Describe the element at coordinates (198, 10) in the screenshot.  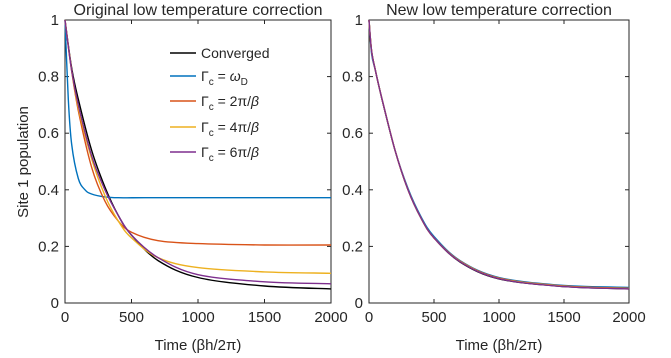
I see `chart-title-left: Original low temperature correction` at that location.